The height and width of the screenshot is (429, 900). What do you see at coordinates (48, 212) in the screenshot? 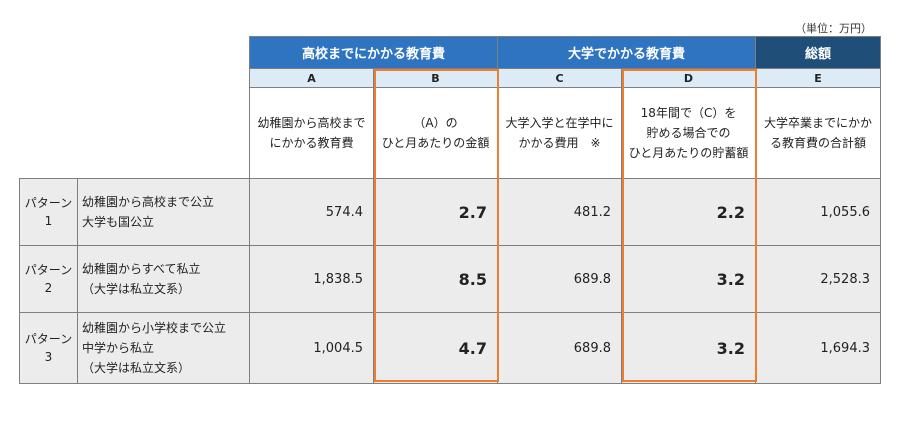
I see `pattern-label: パターン 1` at bounding box center [48, 212].